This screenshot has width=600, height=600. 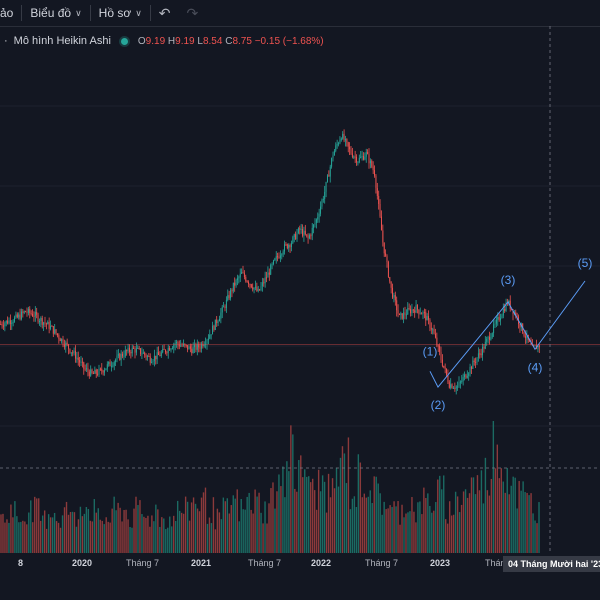 I want to click on partial-menu: ảo, so click(x=10, y=13).